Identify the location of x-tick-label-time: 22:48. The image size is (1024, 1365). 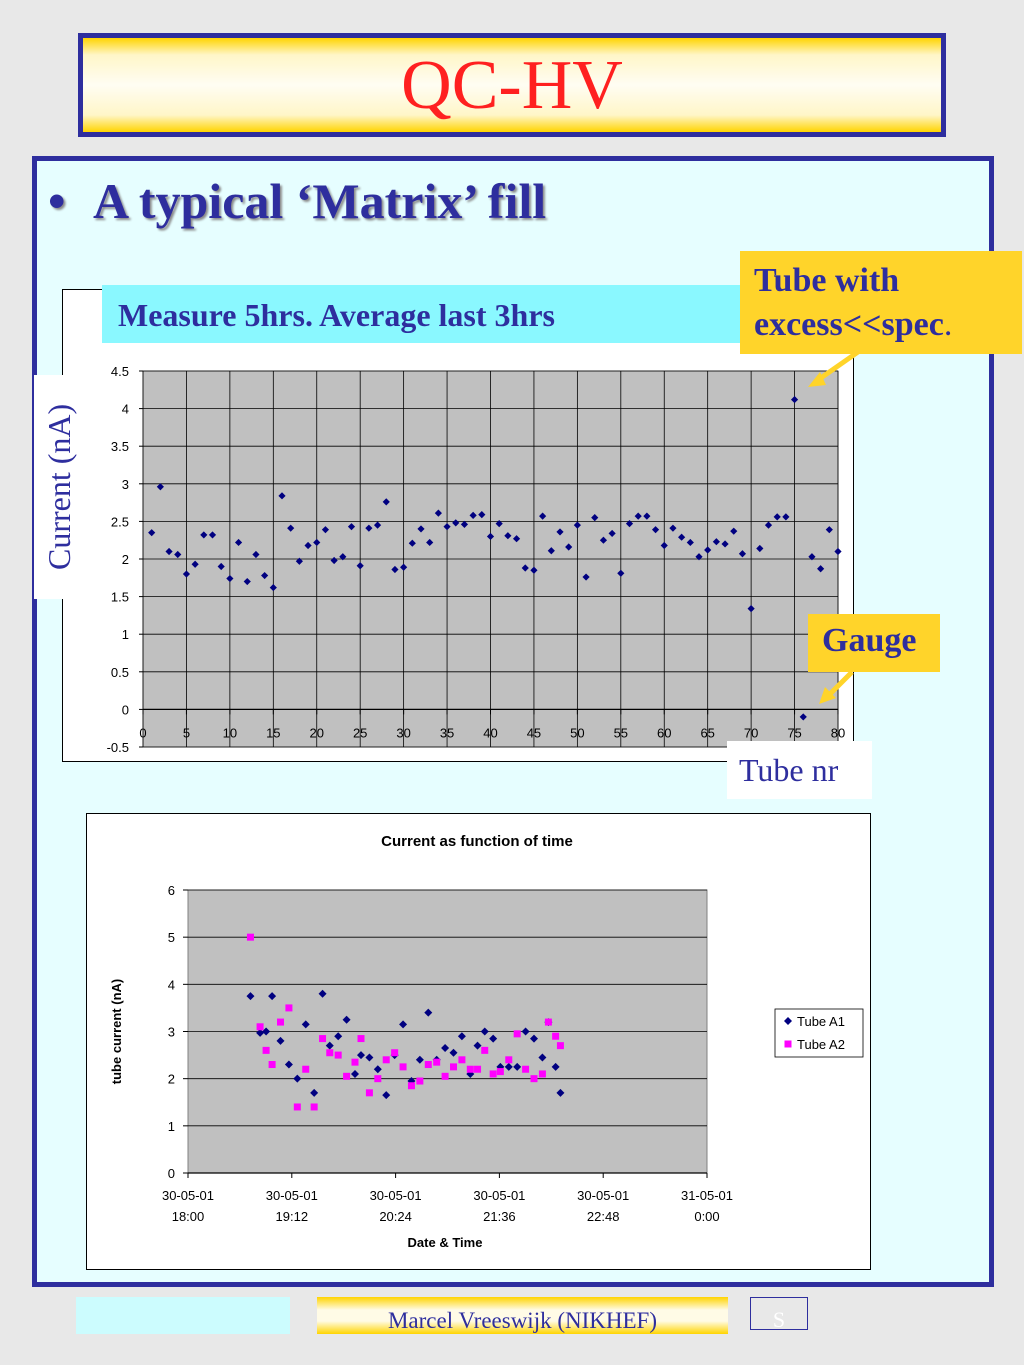
(603, 1216).